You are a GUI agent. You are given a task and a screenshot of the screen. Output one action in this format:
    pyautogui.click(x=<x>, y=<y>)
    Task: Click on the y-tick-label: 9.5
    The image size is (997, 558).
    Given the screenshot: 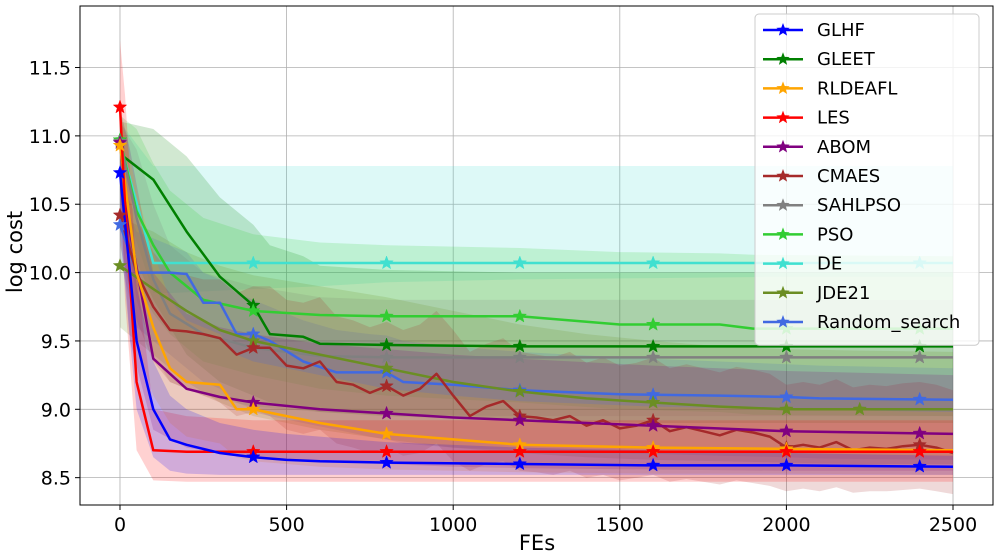 What is the action you would take?
    pyautogui.click(x=56, y=342)
    